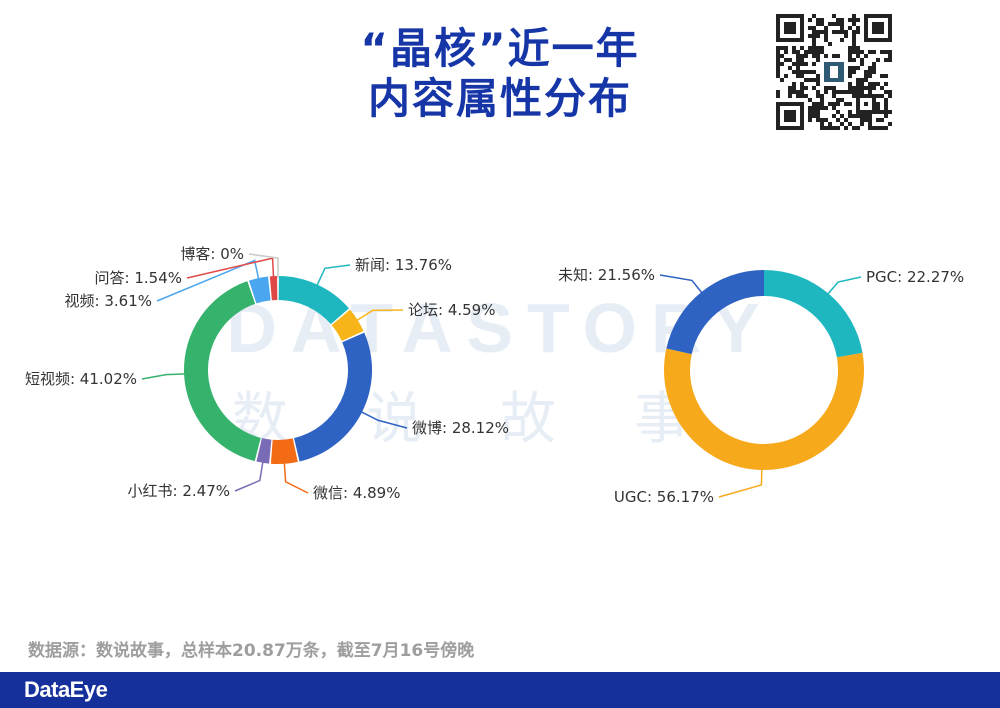  I want to click on leader-line-博客, so click(263, 265).